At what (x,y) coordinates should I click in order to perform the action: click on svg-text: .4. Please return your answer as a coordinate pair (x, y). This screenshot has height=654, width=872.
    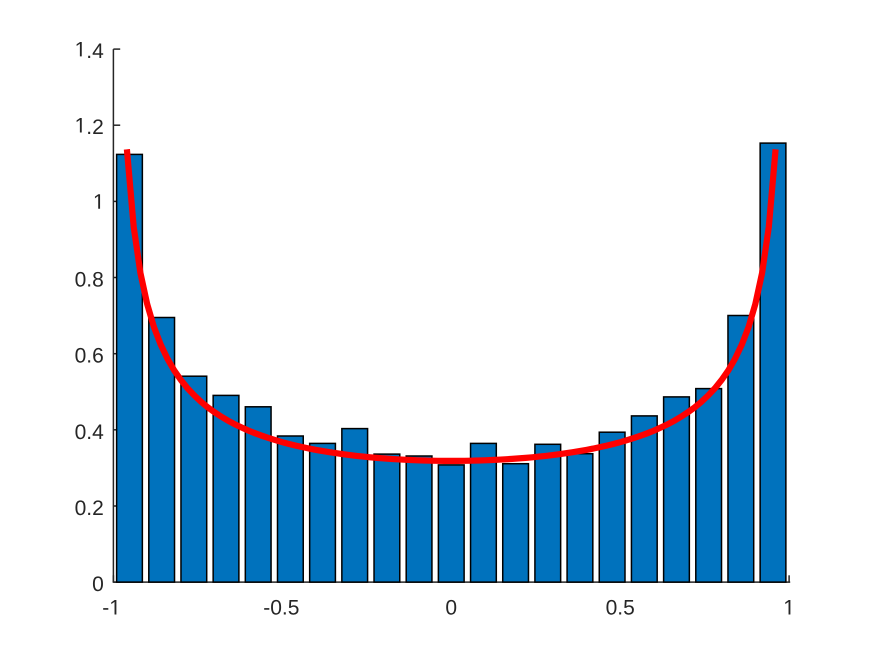
    Looking at the image, I should click on (95, 51).